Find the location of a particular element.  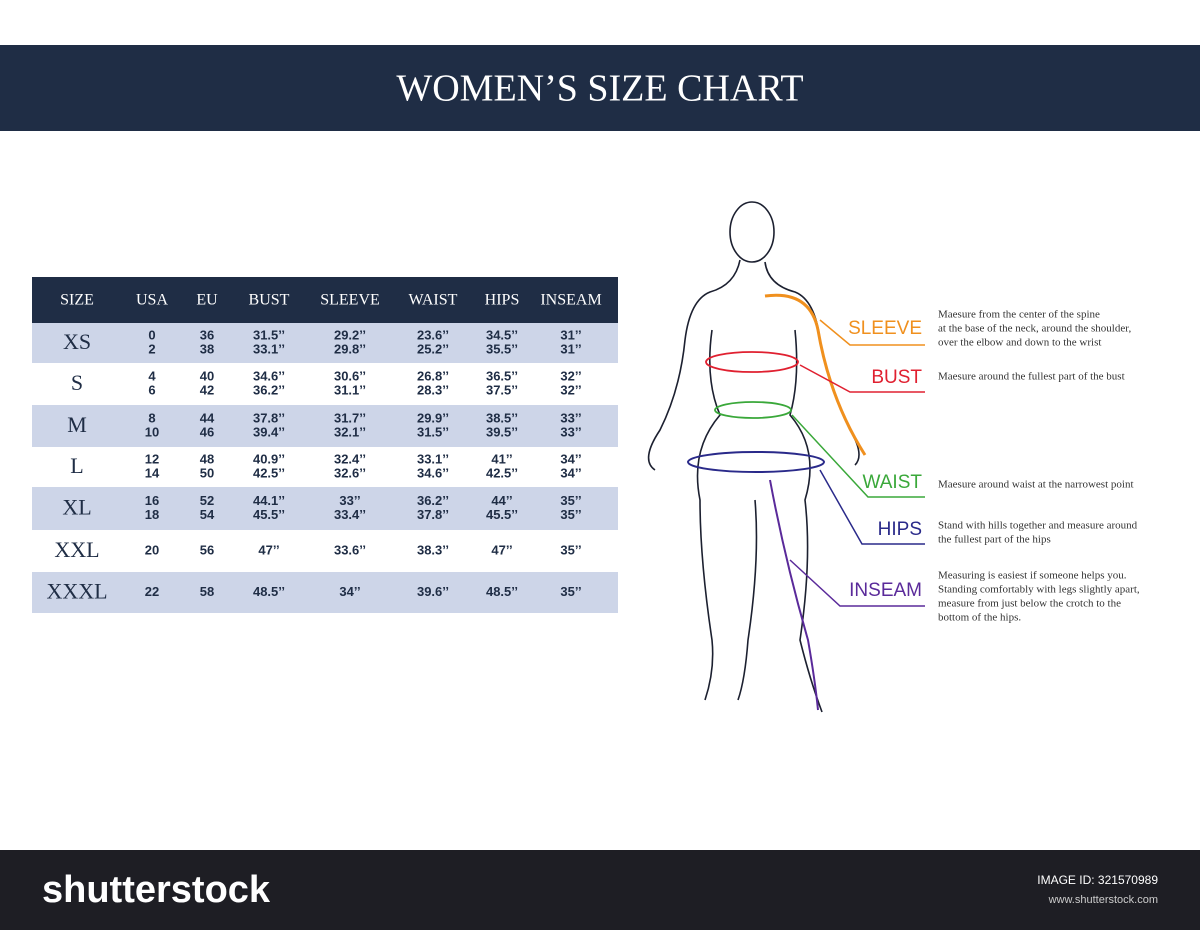

column-header: BUST is located at coordinates (269, 300).